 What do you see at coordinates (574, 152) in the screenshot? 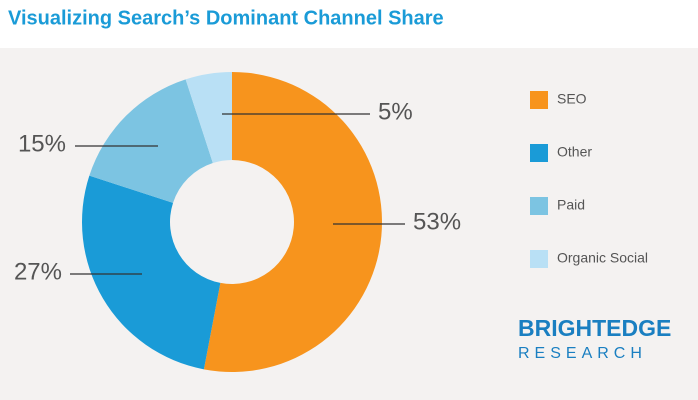
I see `legend-label: Other` at bounding box center [574, 152].